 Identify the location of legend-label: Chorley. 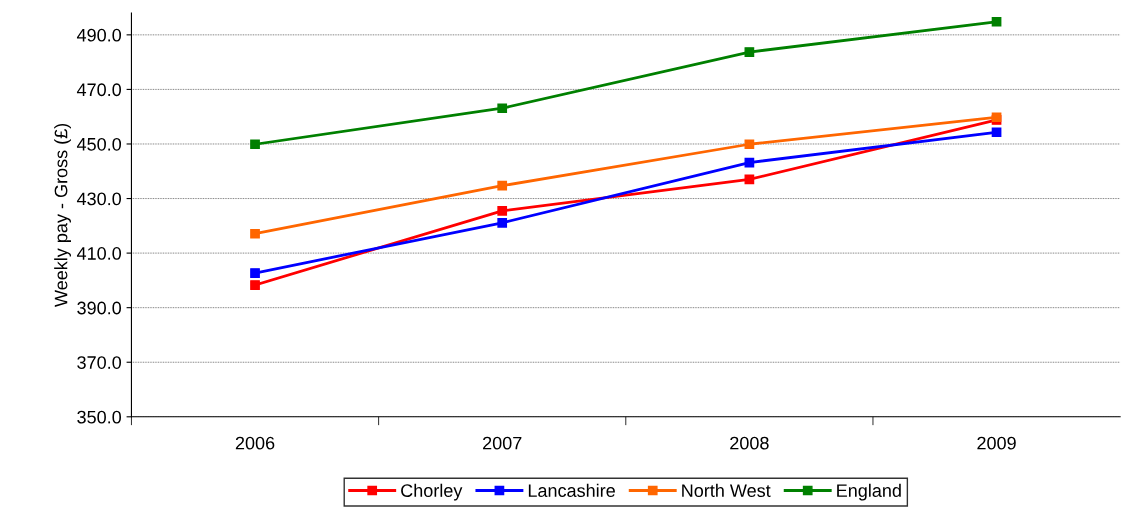
(432, 492).